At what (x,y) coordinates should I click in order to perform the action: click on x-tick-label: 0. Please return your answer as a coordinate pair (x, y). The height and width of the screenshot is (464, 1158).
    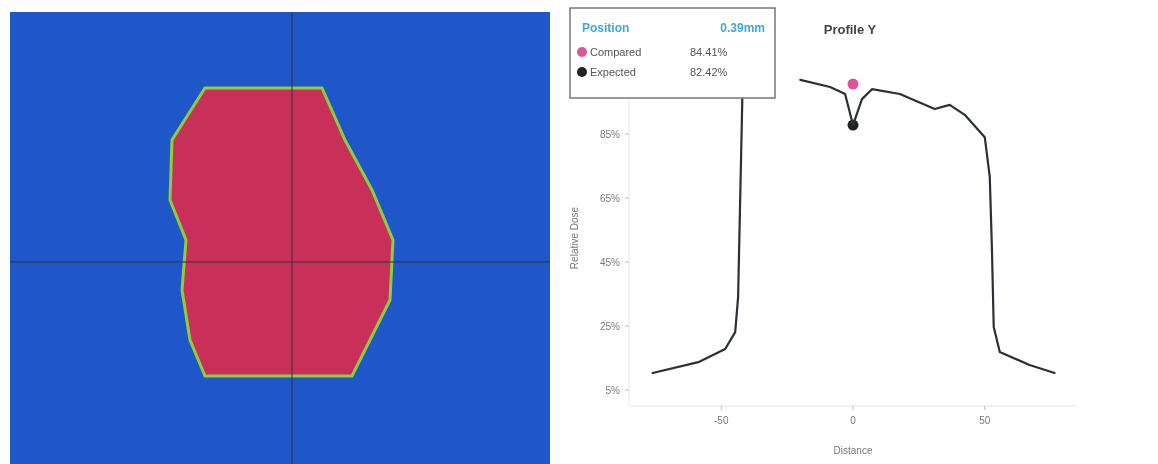
    Looking at the image, I should click on (853, 420).